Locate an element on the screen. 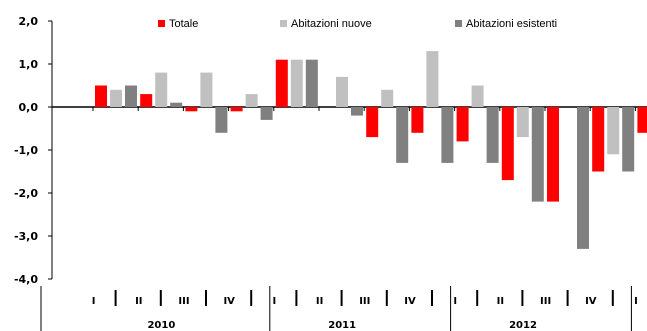 This screenshot has width=647, height=331. y-tick-label: -3,0 is located at coordinates (26, 236).